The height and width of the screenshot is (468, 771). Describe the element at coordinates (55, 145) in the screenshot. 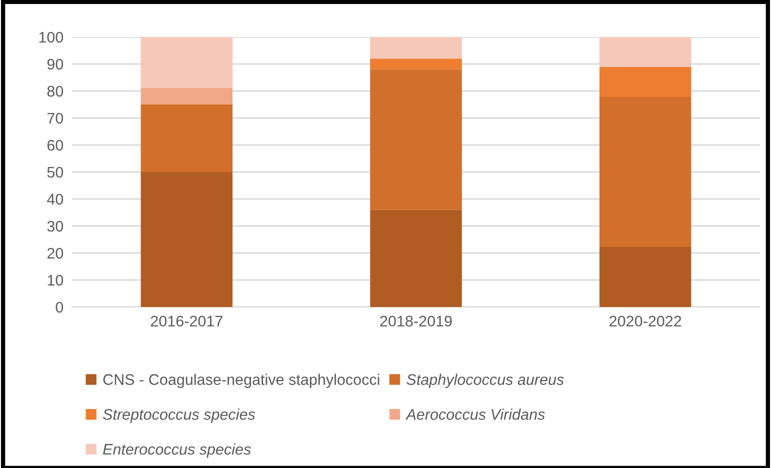

I see `y-tick-label: 60` at that location.